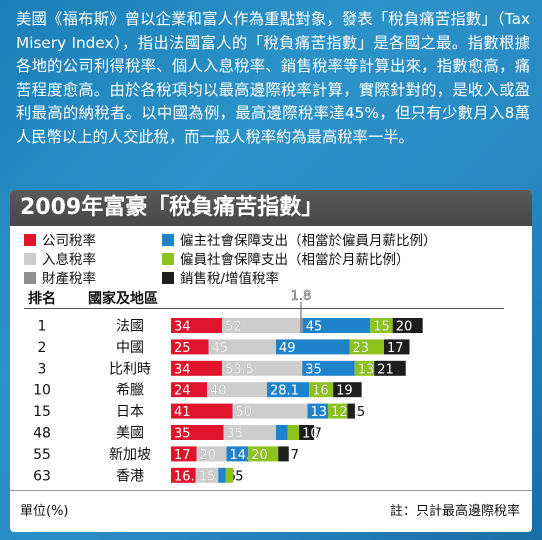  Describe the element at coordinates (44, 511) in the screenshot. I see `unit-label: 單位(%)` at that location.